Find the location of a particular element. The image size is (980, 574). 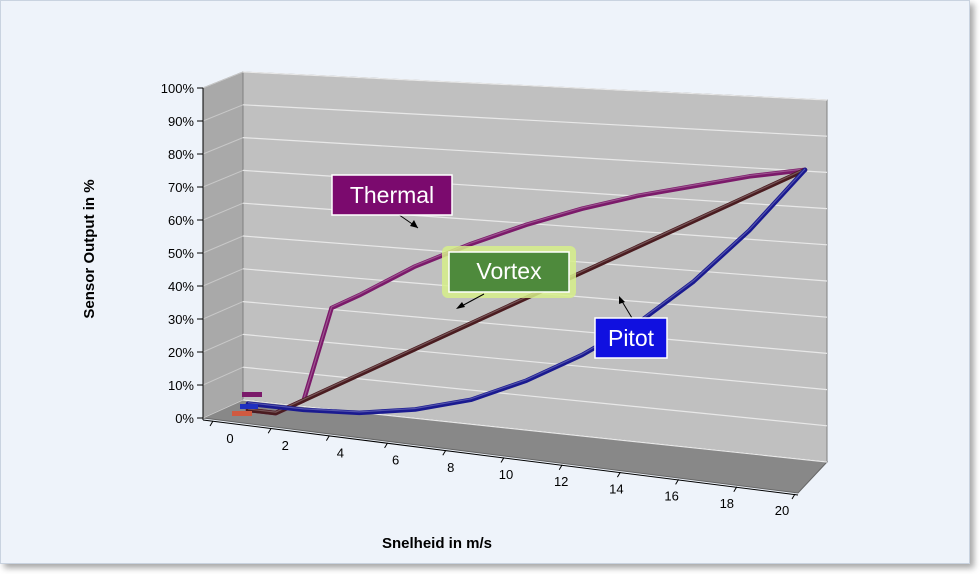

y-tick-label: 70% is located at coordinates (181, 187).